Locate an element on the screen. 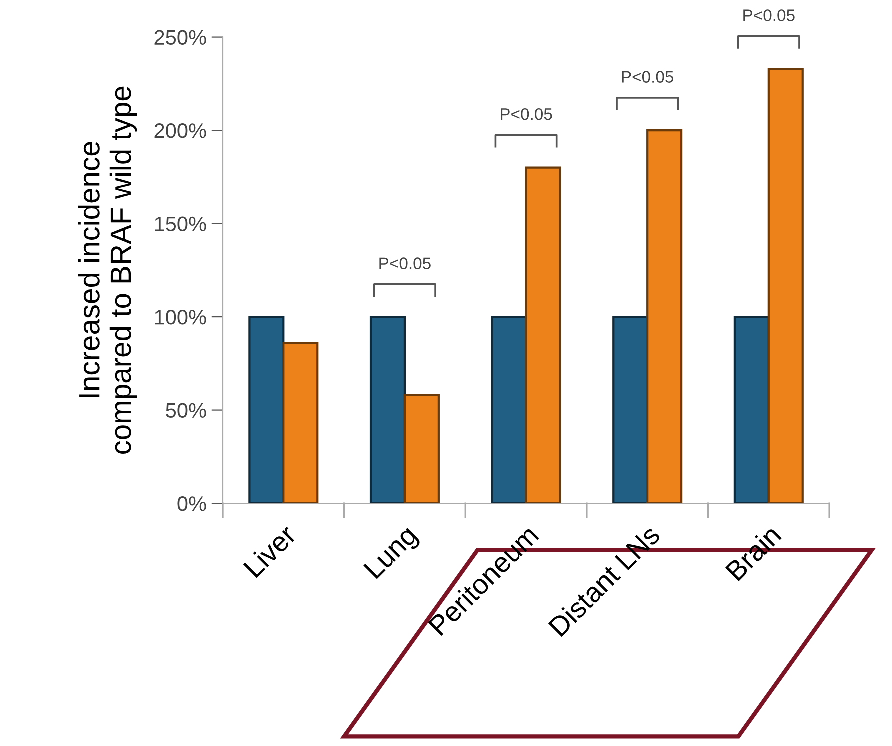  y-tick-label: 150% is located at coordinates (180, 224).